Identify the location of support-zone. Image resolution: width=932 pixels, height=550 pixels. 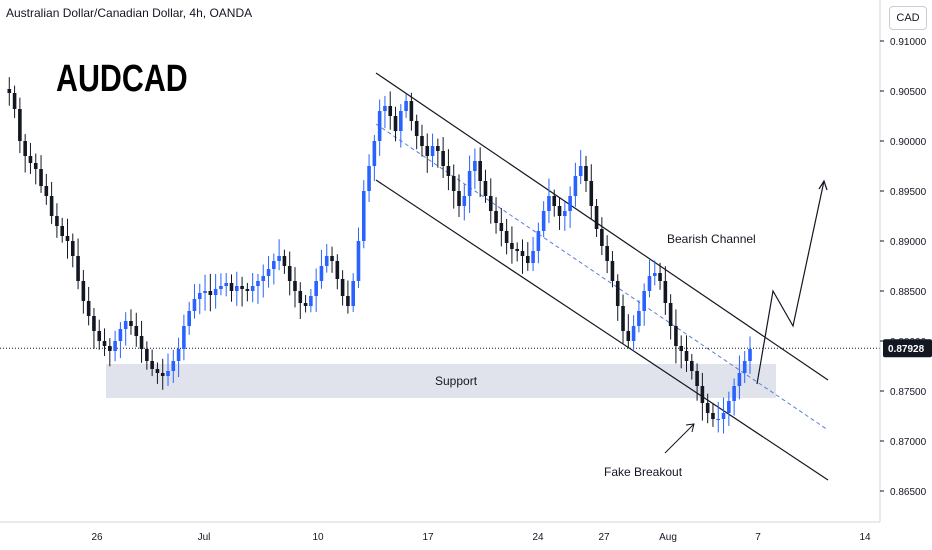
(441, 381).